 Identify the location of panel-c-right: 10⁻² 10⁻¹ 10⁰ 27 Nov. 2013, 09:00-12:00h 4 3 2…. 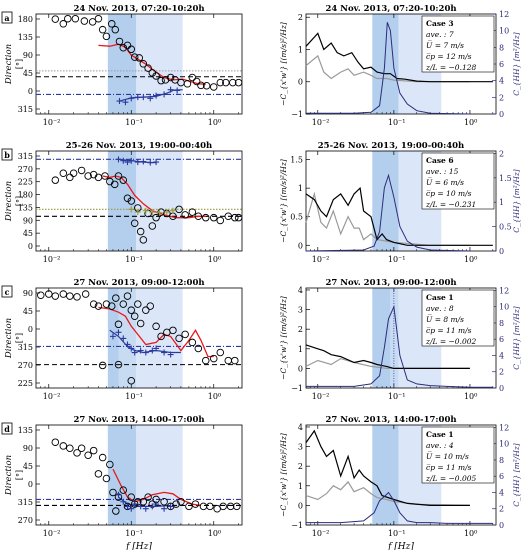
(400, 339).